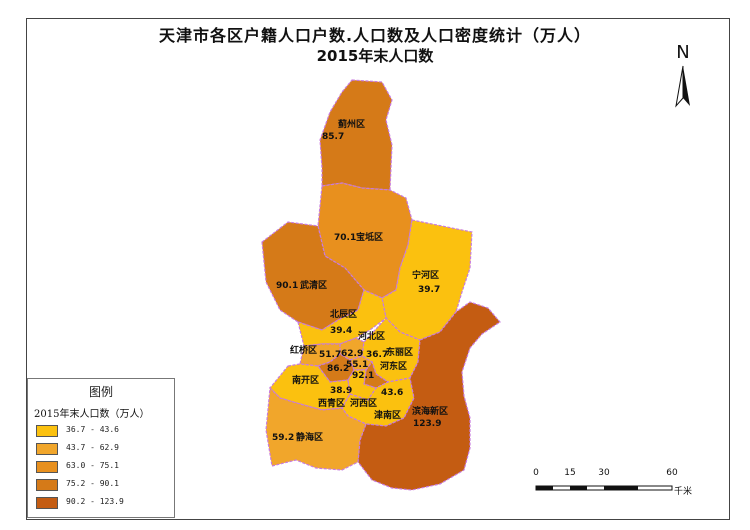 This screenshot has width=750, height=530. What do you see at coordinates (352, 354) in the screenshot?
I see `value-hebei: 62.9` at bounding box center [352, 354].